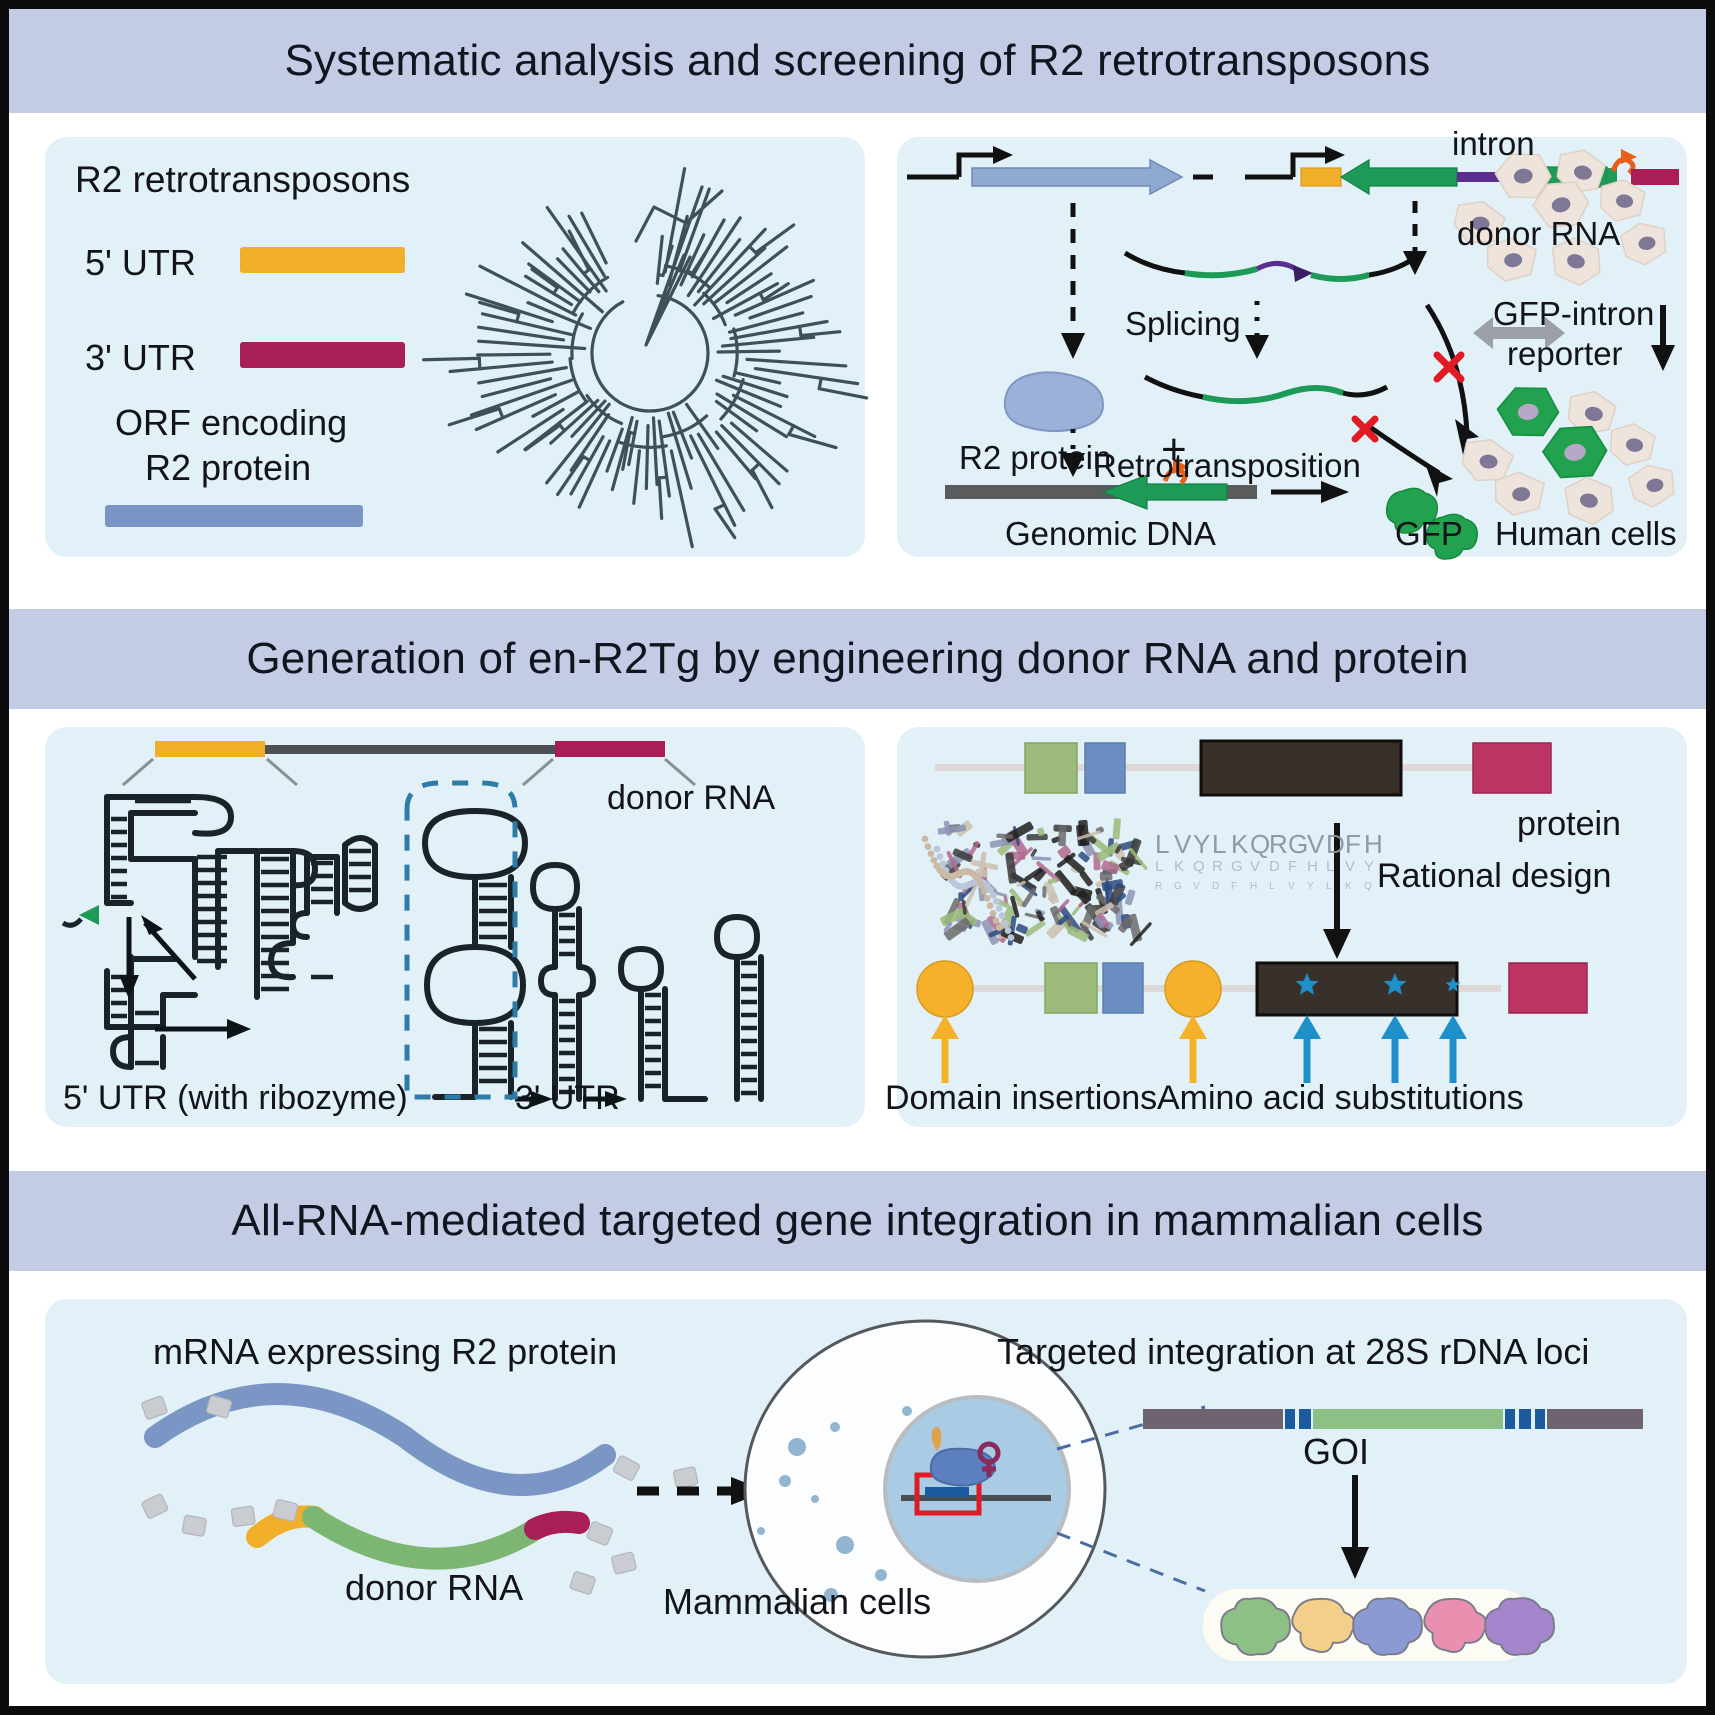  I want to click on label-gfp-intron-reporter-line2: reporter, so click(1565, 353).